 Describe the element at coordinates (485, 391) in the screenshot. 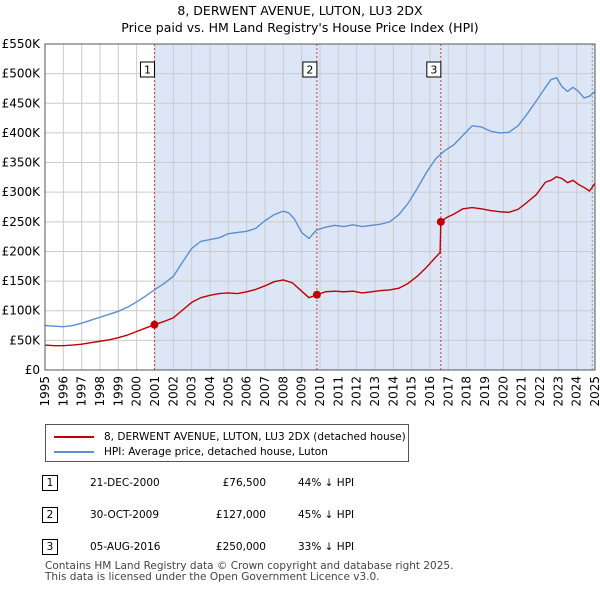

I see `x-tick-label: 2019` at that location.